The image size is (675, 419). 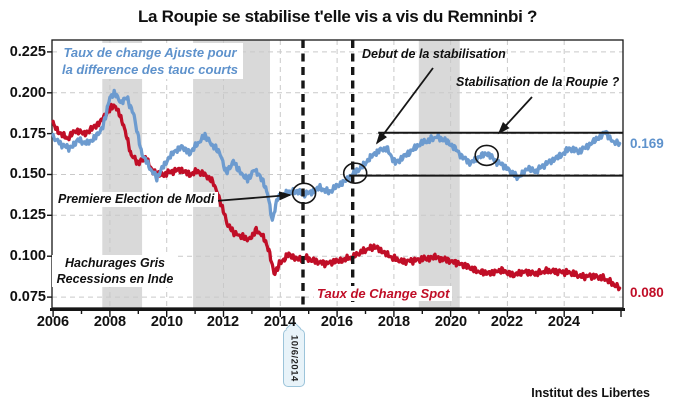 What do you see at coordinates (27, 52) in the screenshot?
I see `y-tick-label: 0.225` at bounding box center [27, 52].